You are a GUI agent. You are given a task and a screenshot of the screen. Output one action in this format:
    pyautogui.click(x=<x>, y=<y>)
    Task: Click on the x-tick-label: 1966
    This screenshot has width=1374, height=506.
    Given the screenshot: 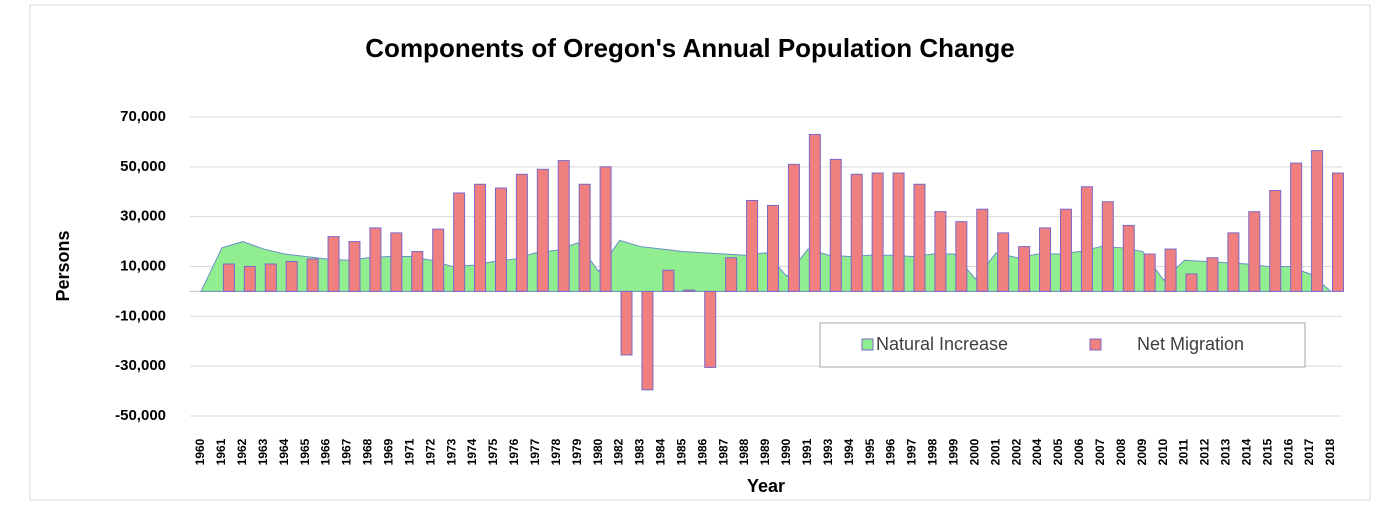 What is the action you would take?
    pyautogui.click(x=326, y=451)
    